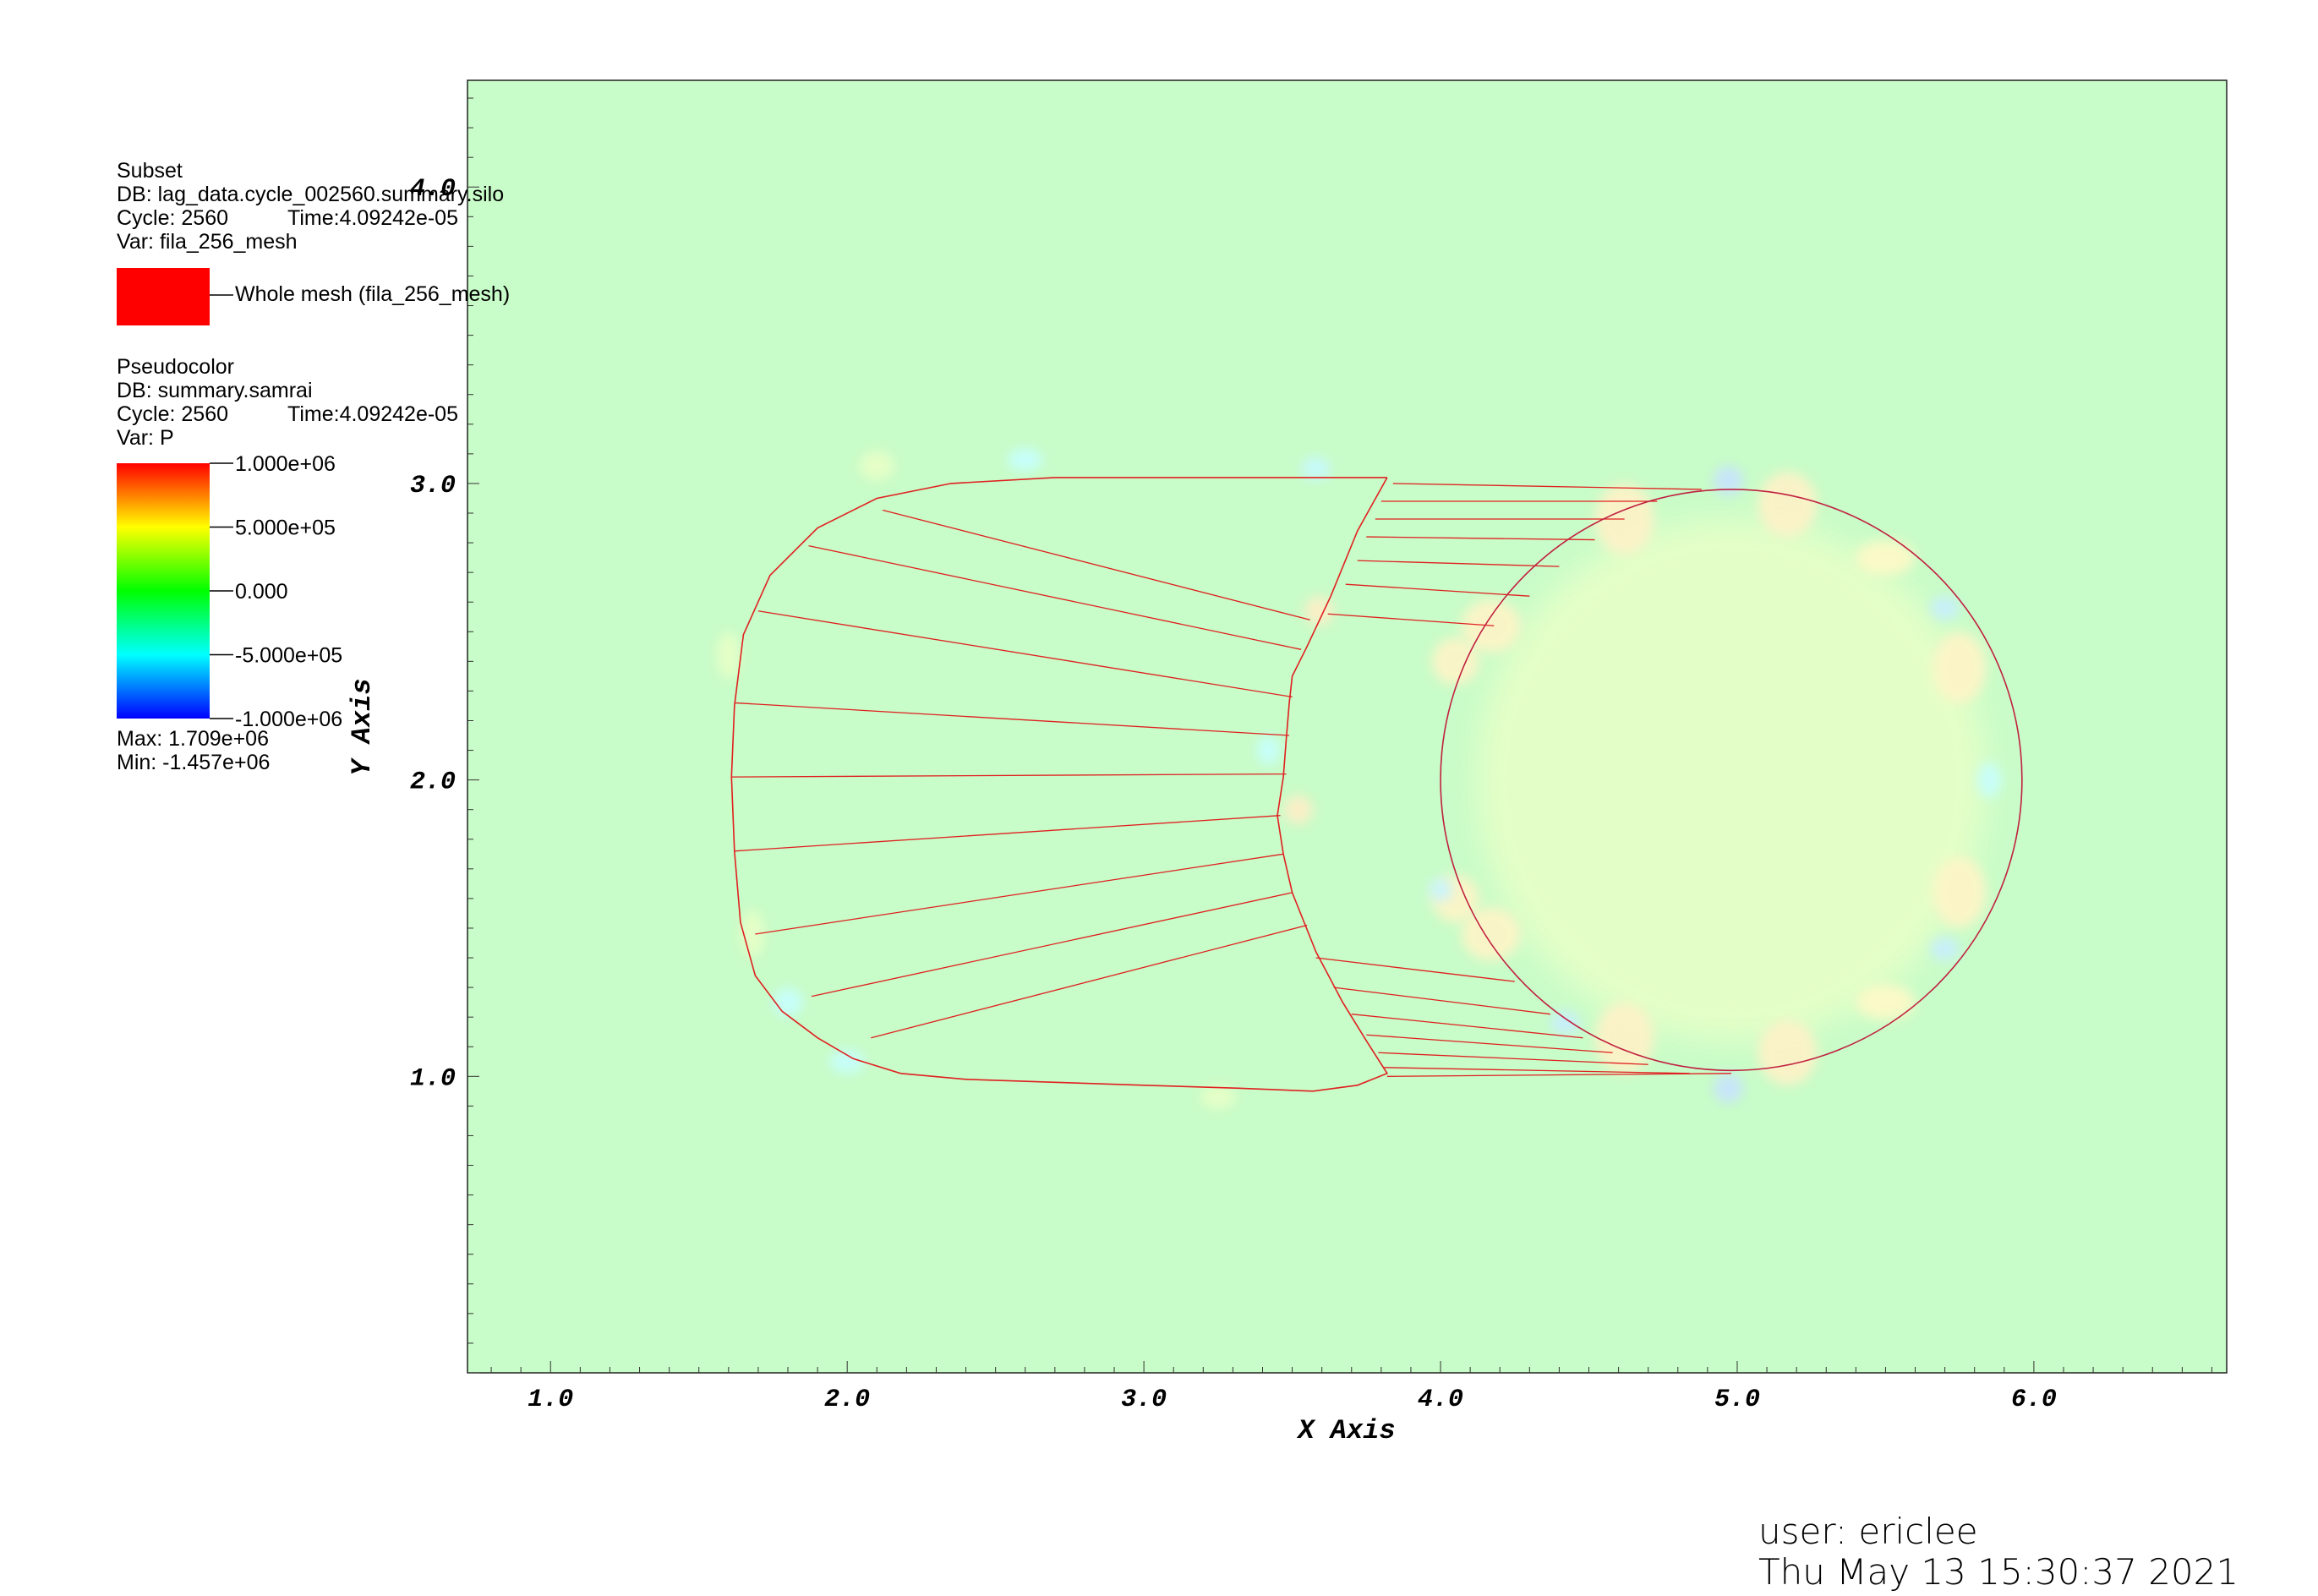 The image size is (2318, 1596). I want to click on x-tick-label: 6.0, so click(2034, 1400).